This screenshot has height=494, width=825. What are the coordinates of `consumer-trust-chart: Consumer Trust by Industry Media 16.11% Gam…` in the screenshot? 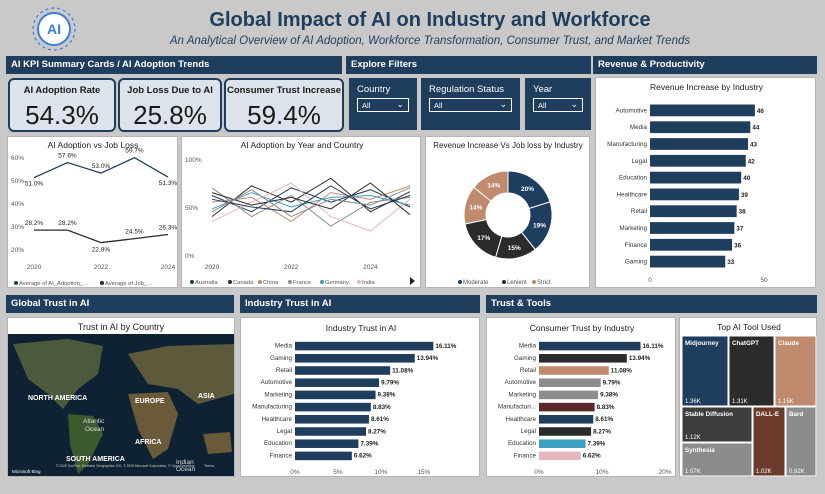 It's located at (582, 398).